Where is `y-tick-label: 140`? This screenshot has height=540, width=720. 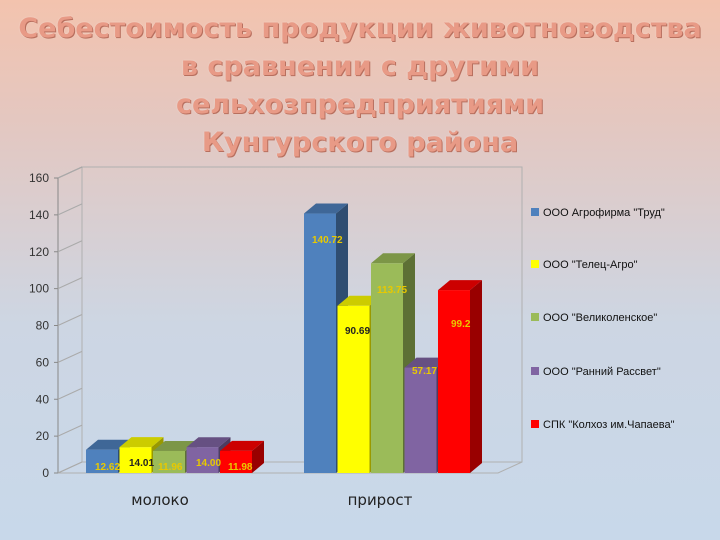 y-tick-label: 140 is located at coordinates (39, 215).